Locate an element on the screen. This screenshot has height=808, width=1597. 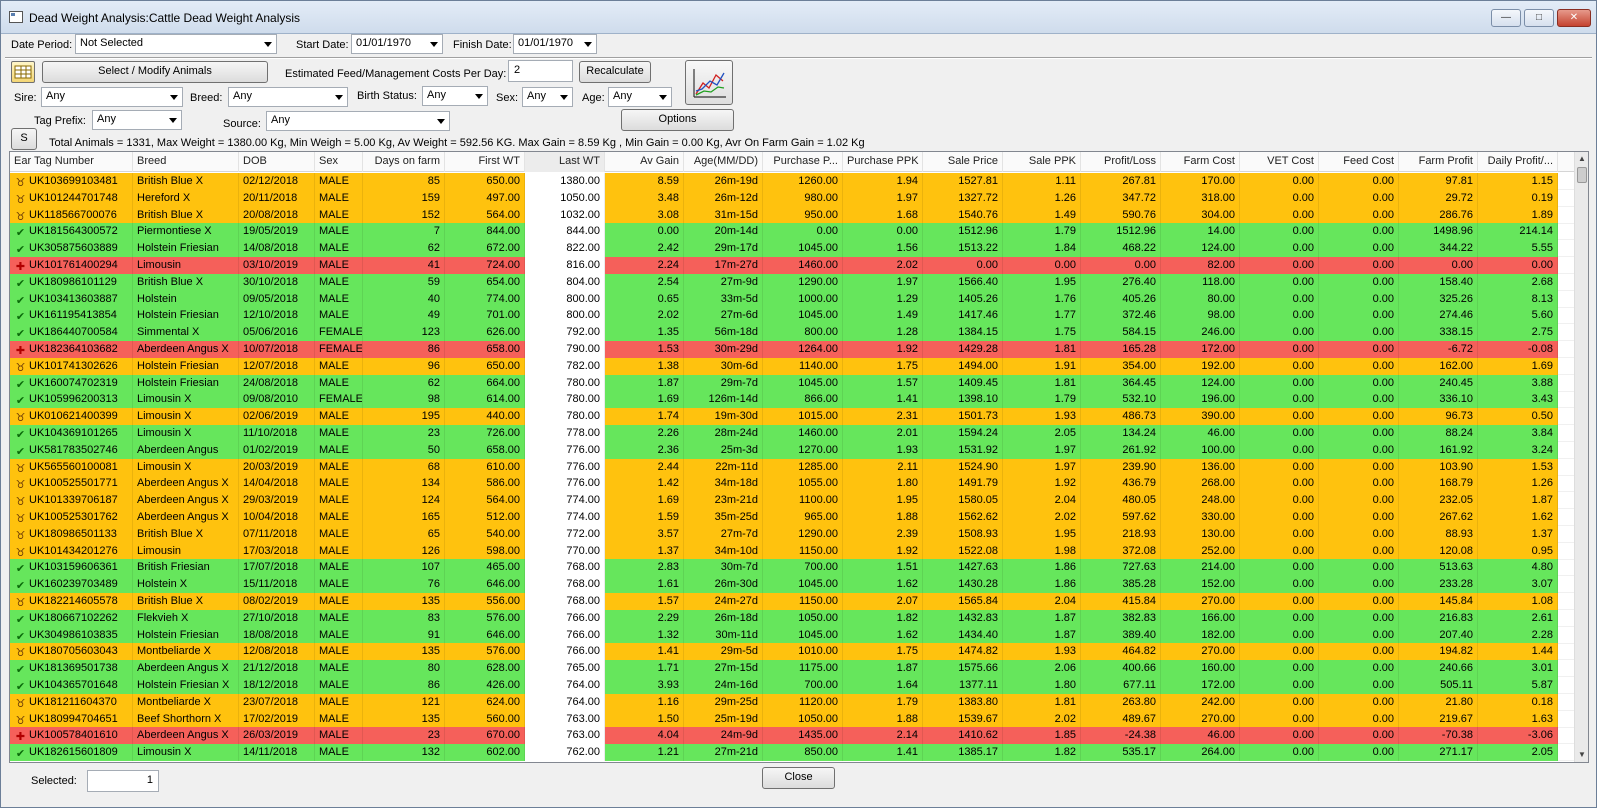
column-header-av-gain: Av Gain is located at coordinates (644, 162).